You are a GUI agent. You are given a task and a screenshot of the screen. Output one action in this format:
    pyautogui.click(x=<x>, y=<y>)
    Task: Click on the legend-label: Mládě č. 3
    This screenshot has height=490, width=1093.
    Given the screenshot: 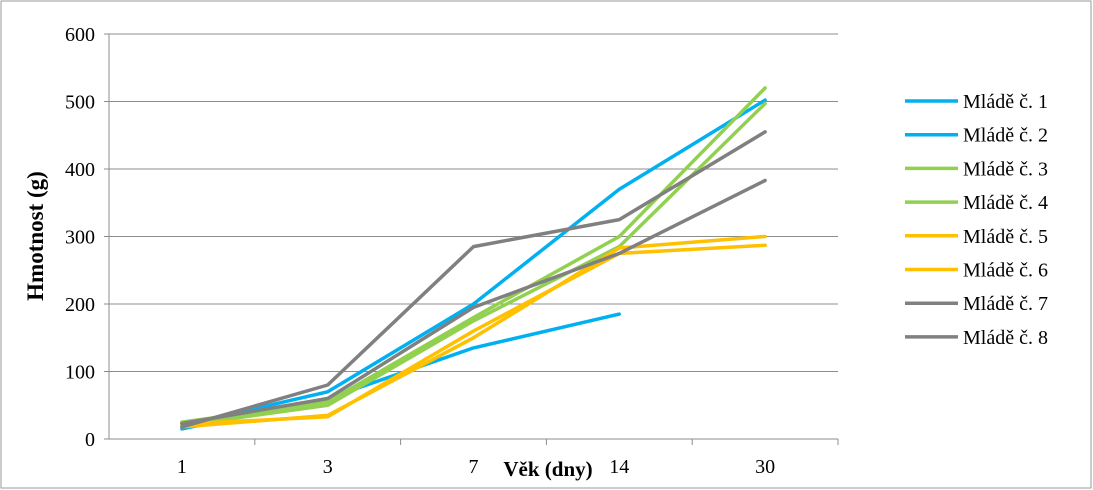 What is the action you would take?
    pyautogui.click(x=1005, y=169)
    